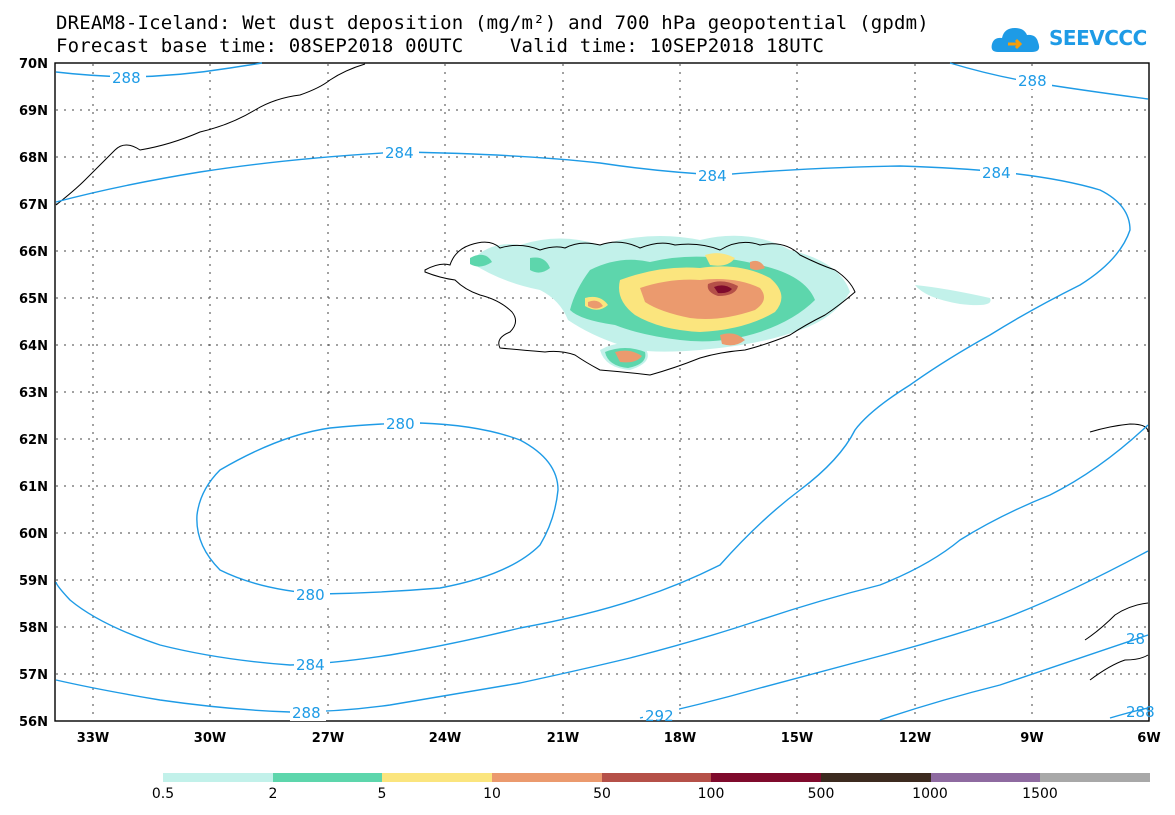 Image resolution: width=1175 pixels, height=815 pixels. I want to click on lat-label: 60N, so click(33, 534).